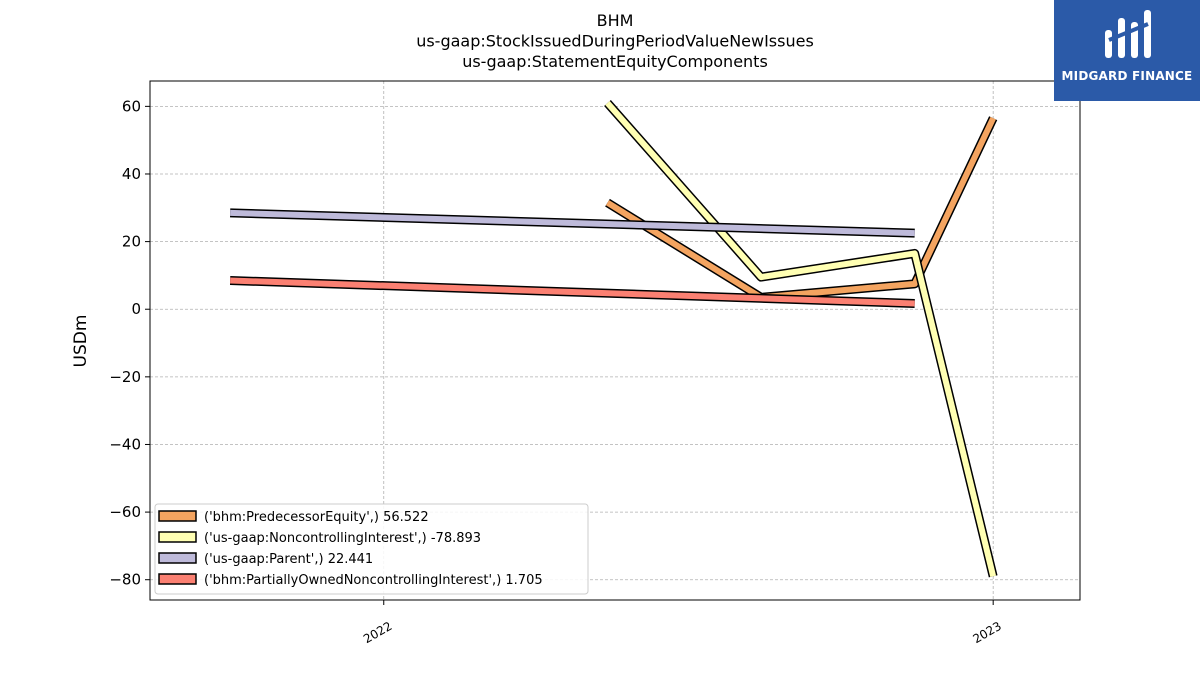 The image size is (1200, 675). I want to click on y-axis: 60 40 20 0 −20 −40 −60 −80, so click(129, 343).